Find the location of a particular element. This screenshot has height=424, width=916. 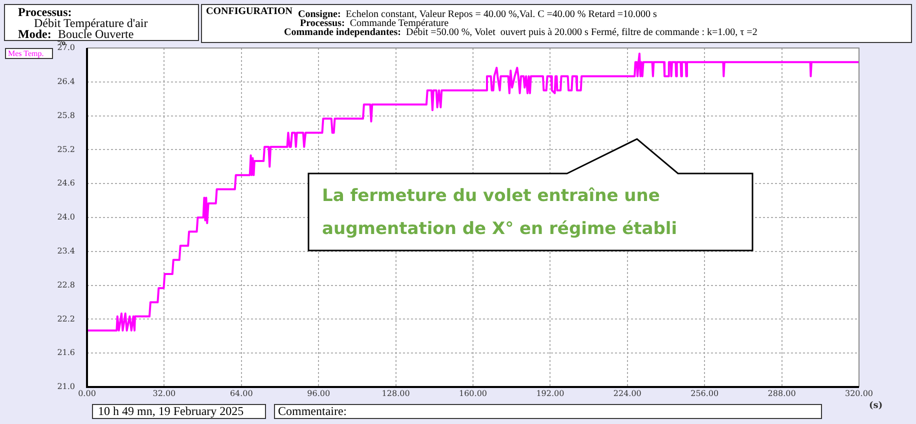

y-tick-label: 21.0 is located at coordinates (66, 387).